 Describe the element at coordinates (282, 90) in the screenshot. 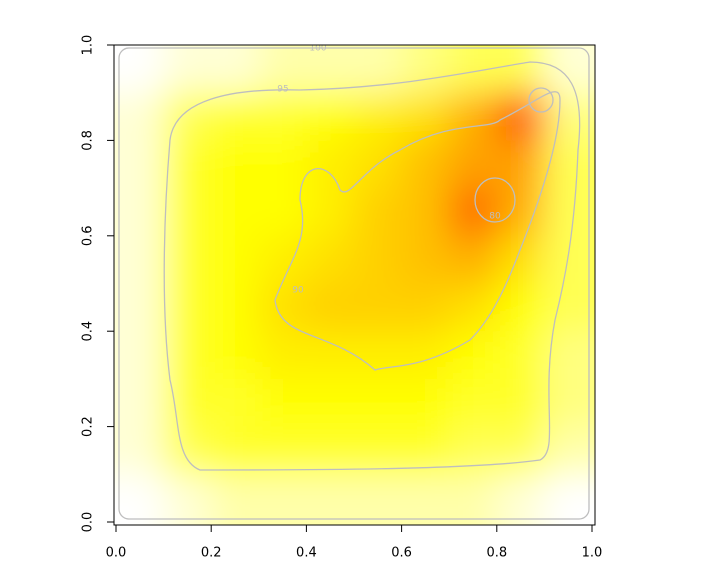

I see `contour-label: 95` at that location.